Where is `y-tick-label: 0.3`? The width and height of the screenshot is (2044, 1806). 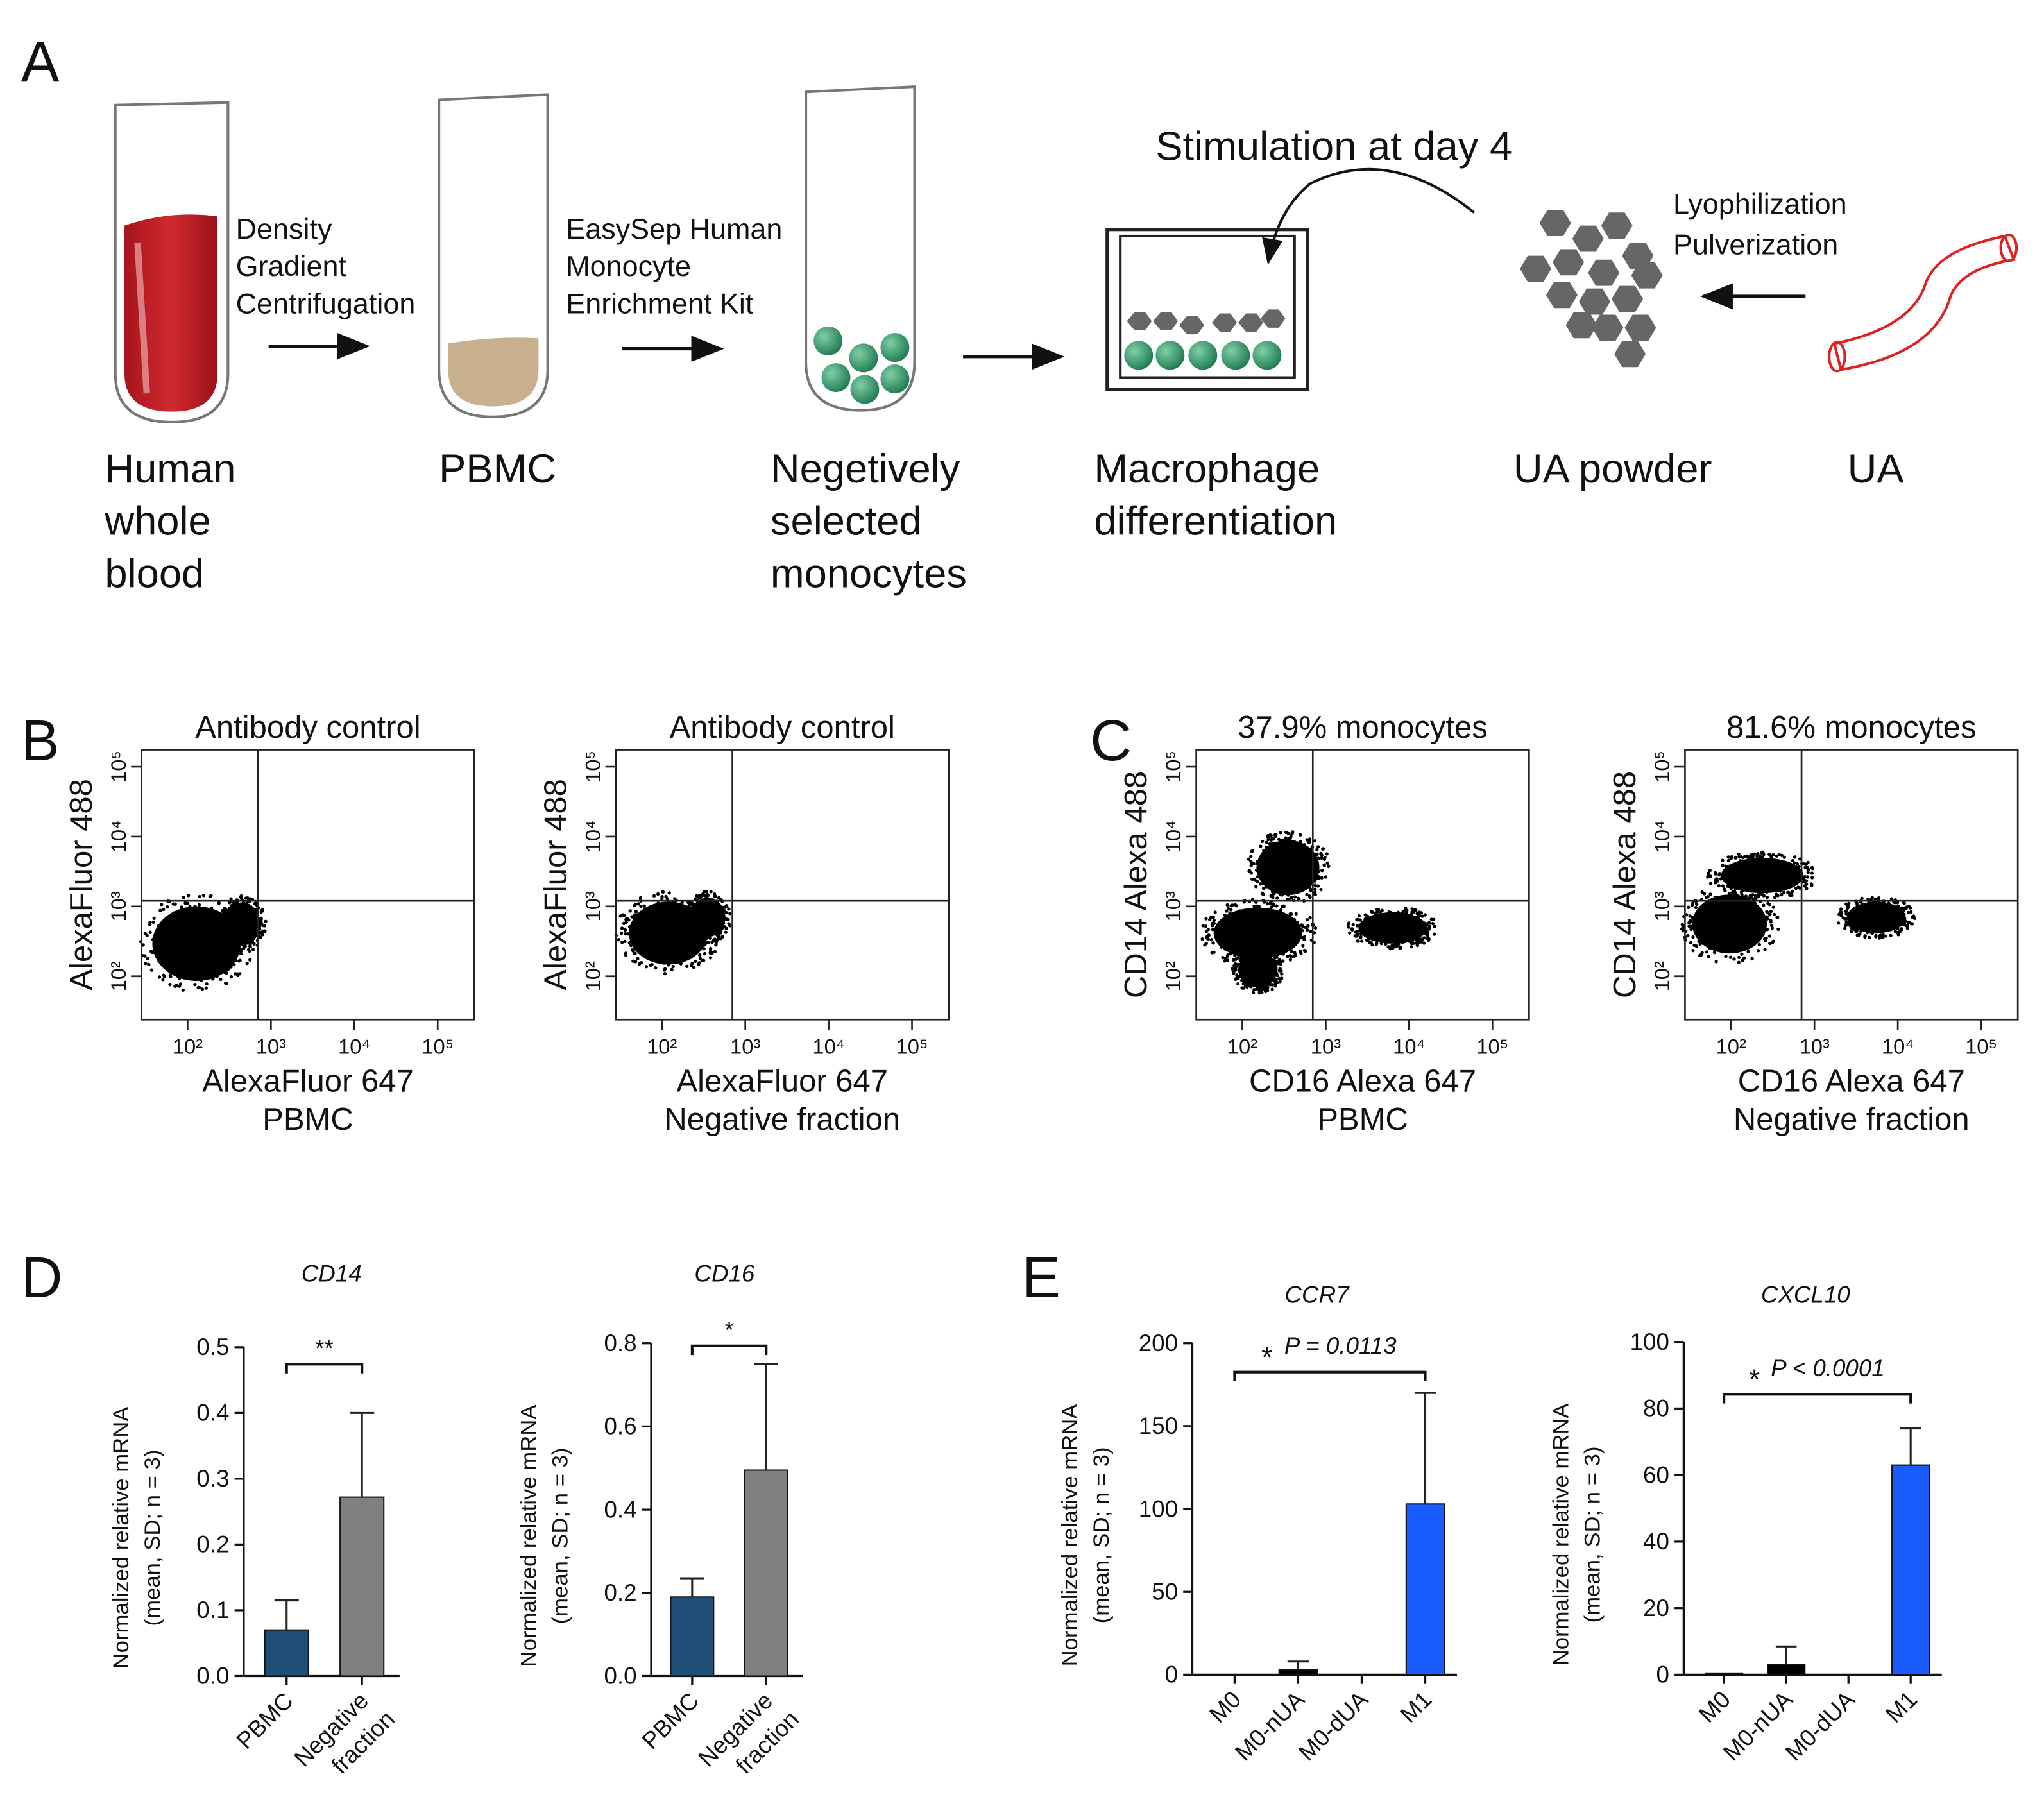 y-tick-label: 0.3 is located at coordinates (213, 1478).